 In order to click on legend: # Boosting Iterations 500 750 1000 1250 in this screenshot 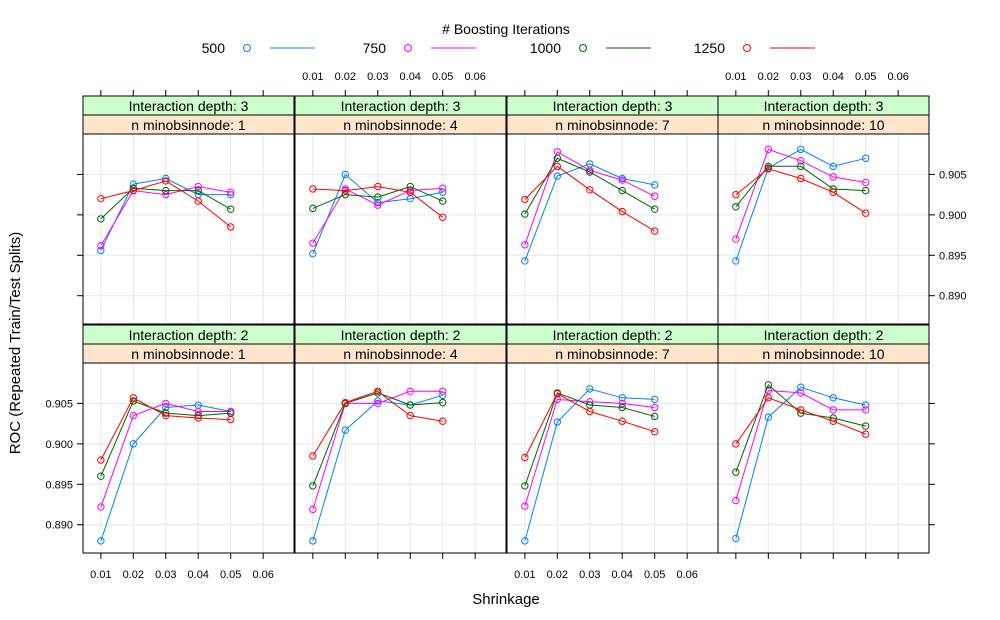, I will do `click(508, 38)`.